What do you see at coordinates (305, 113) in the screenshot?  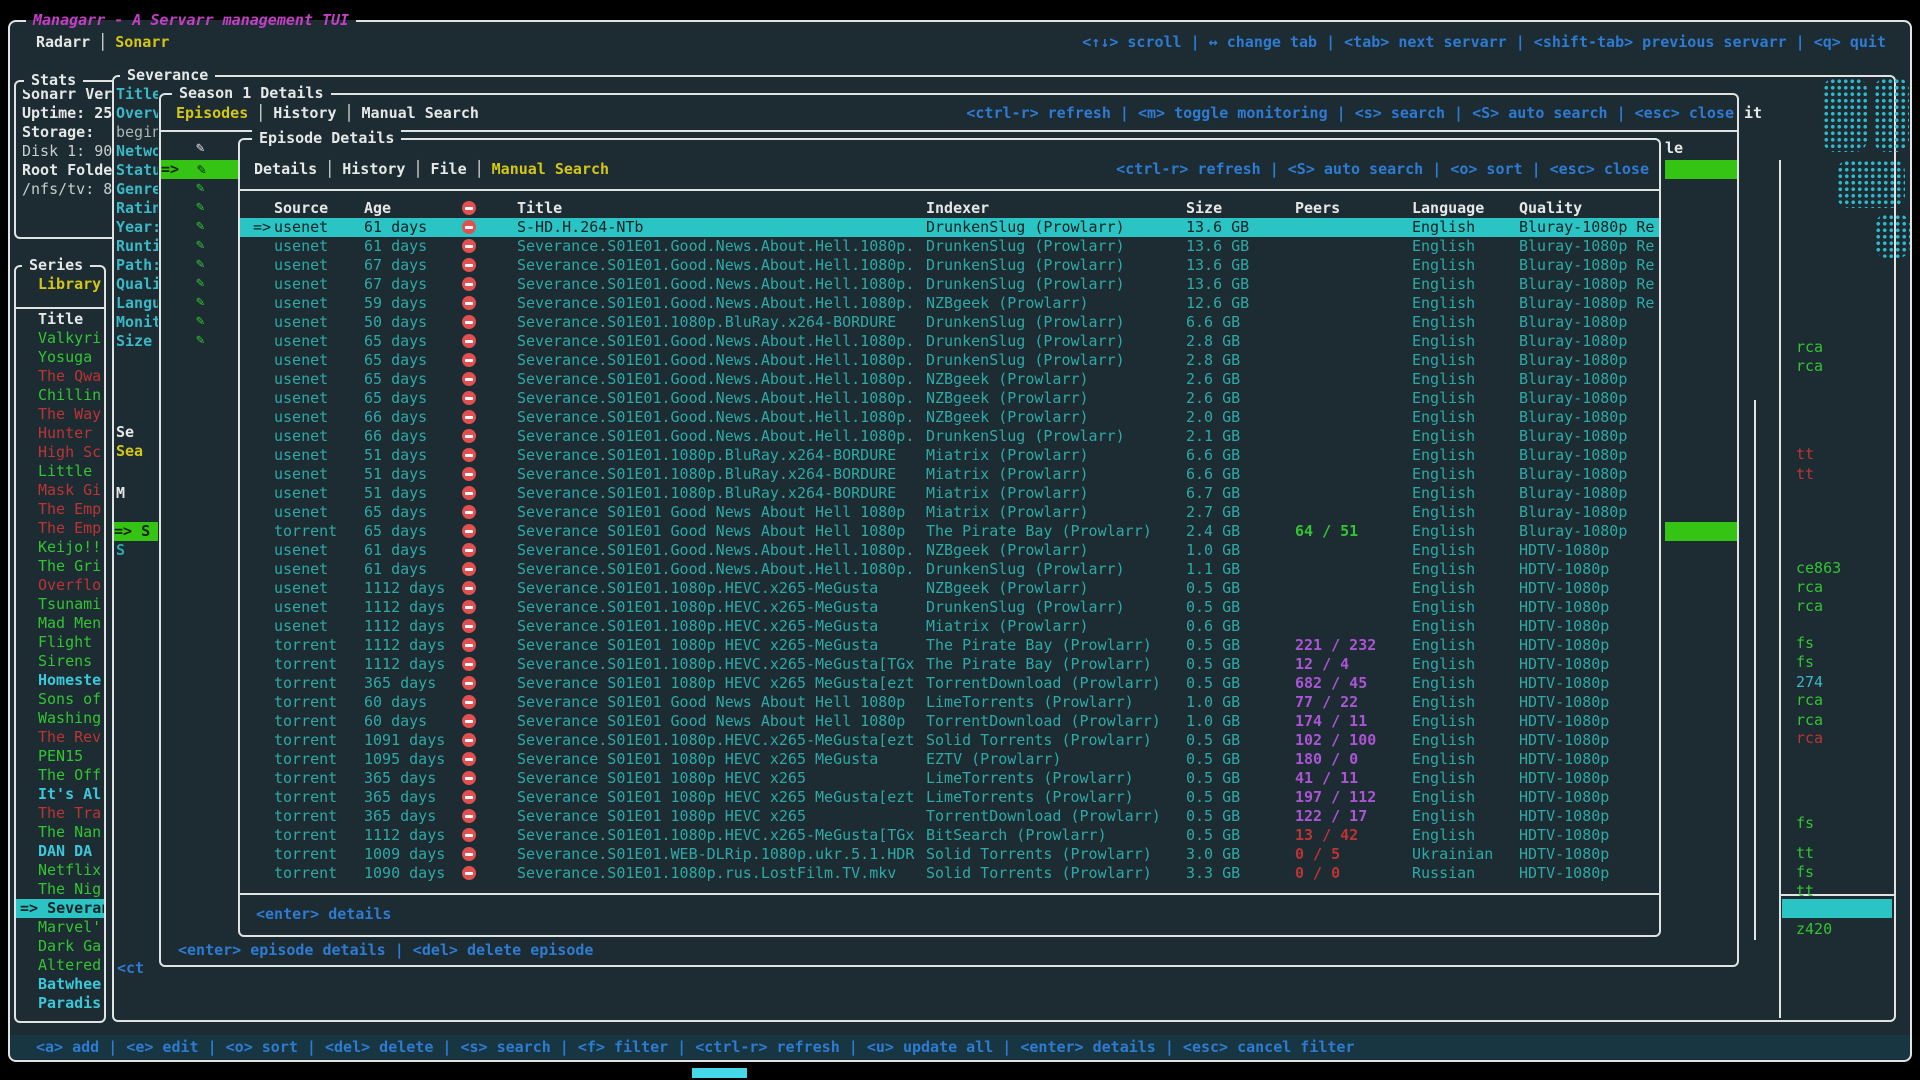 I see `season-tab-history: History` at bounding box center [305, 113].